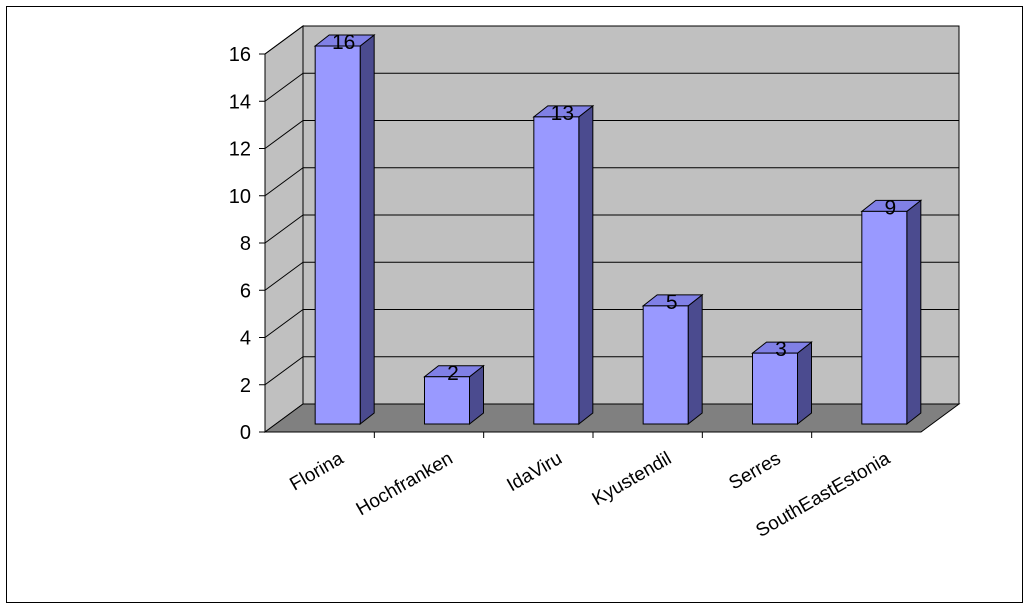  Describe the element at coordinates (240, 102) in the screenshot. I see `y-tick-label: 14` at that location.